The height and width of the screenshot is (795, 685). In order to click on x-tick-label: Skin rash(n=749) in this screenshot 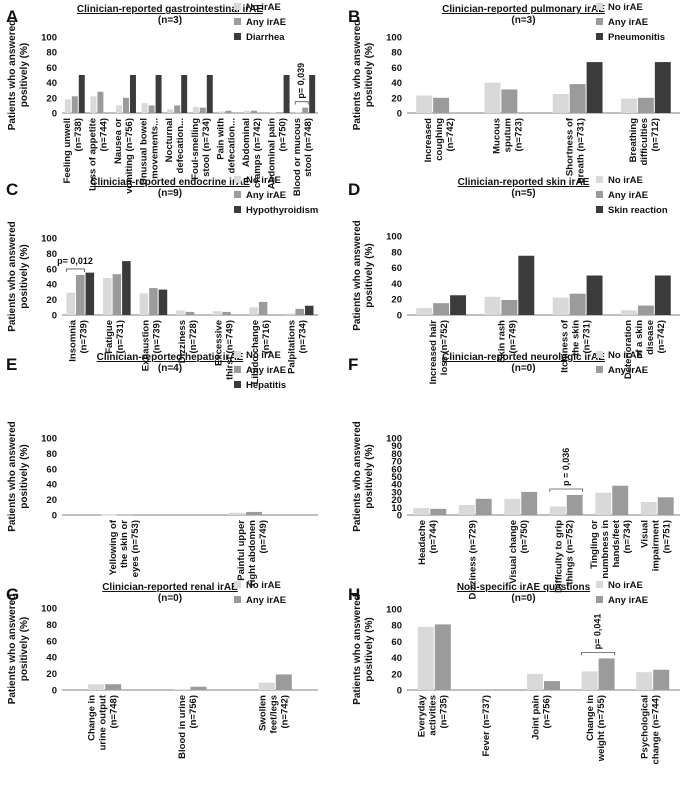, I will do `click(507, 341)`.